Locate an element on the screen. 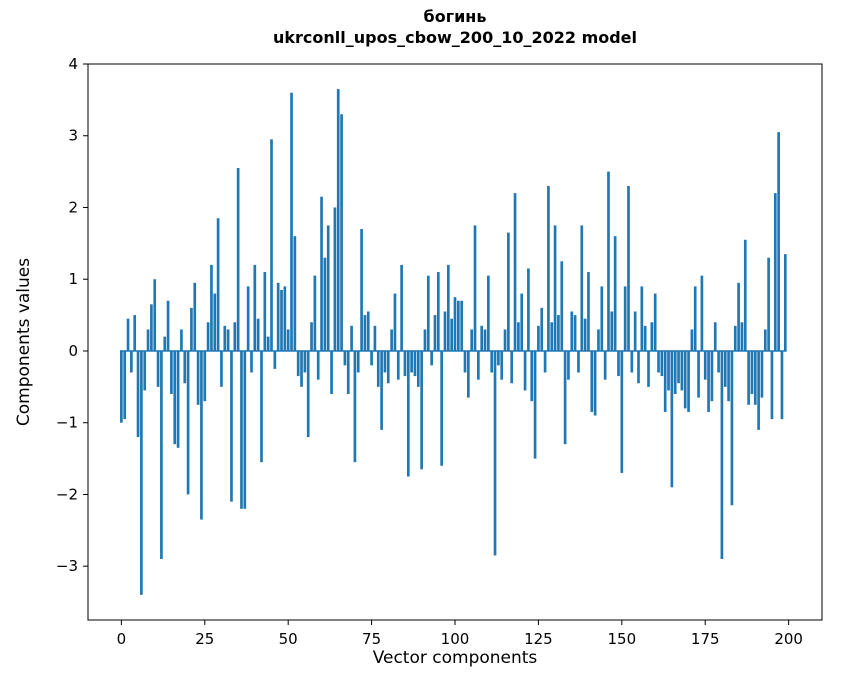  chart-title-model: ukrconll_upos_cbow_200_10_2022 model is located at coordinates (455, 37).